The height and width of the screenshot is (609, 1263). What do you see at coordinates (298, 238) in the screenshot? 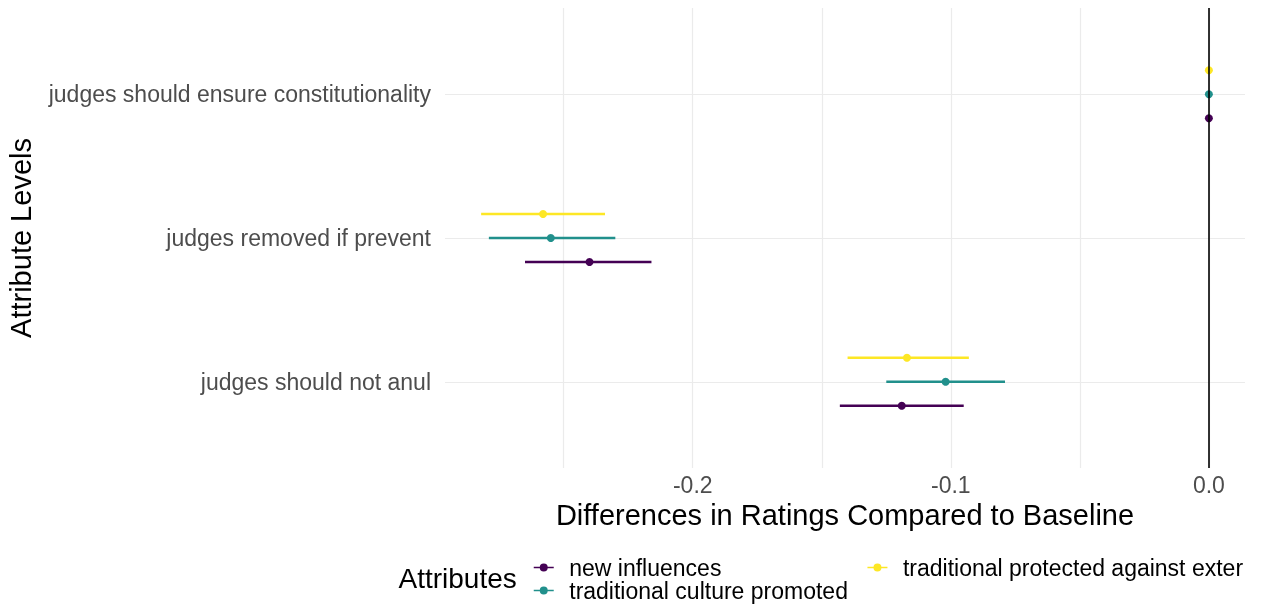
I see `y-tick-label: judges removed if prevent` at bounding box center [298, 238].